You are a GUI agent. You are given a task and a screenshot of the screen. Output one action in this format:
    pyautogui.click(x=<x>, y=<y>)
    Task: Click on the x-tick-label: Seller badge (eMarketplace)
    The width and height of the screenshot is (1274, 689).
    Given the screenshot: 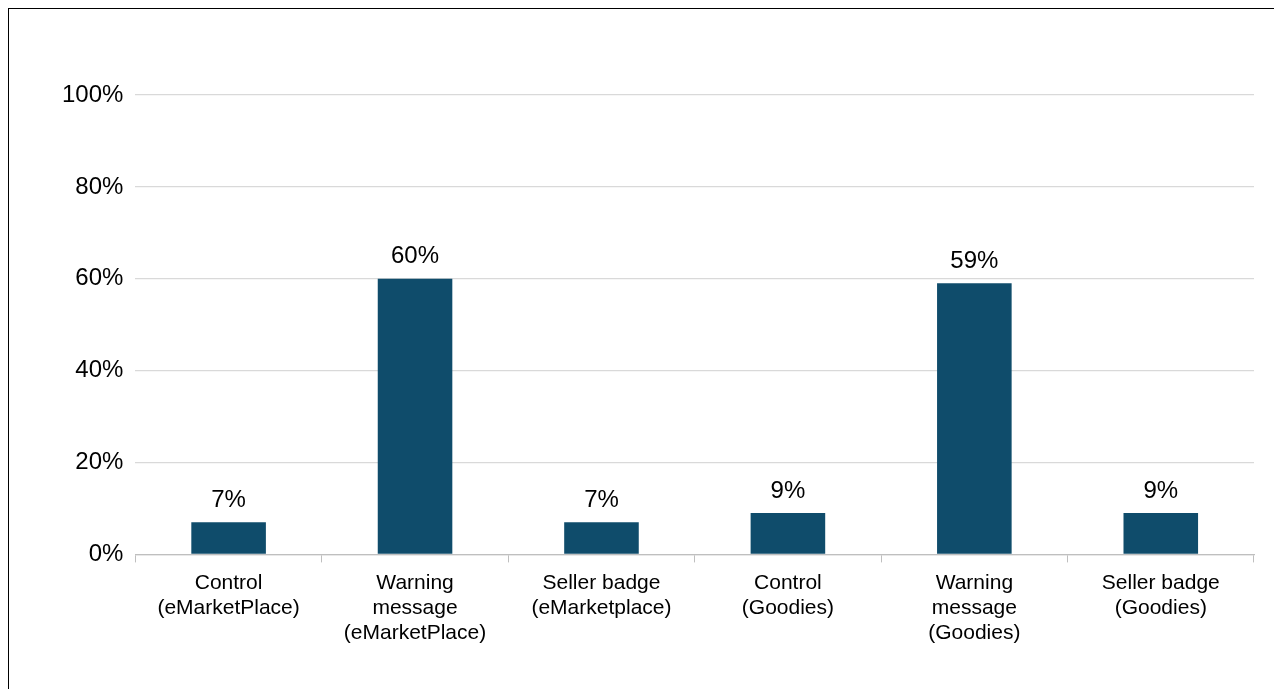 What is the action you would take?
    pyautogui.click(x=601, y=593)
    